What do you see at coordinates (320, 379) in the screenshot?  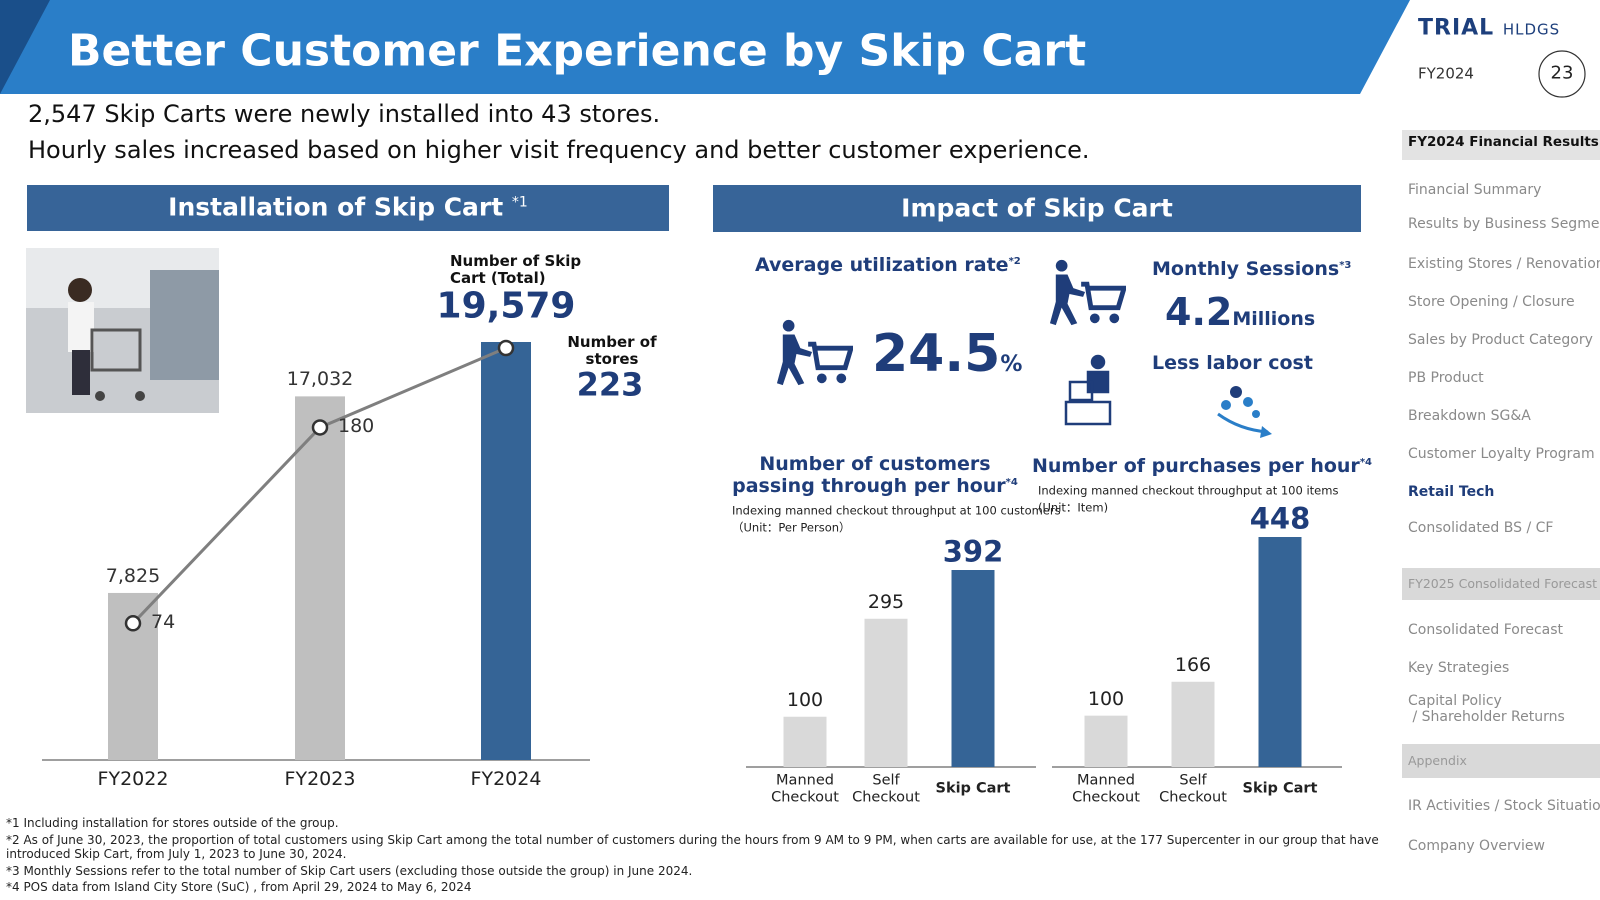 I see `value-label: 17,032` at bounding box center [320, 379].